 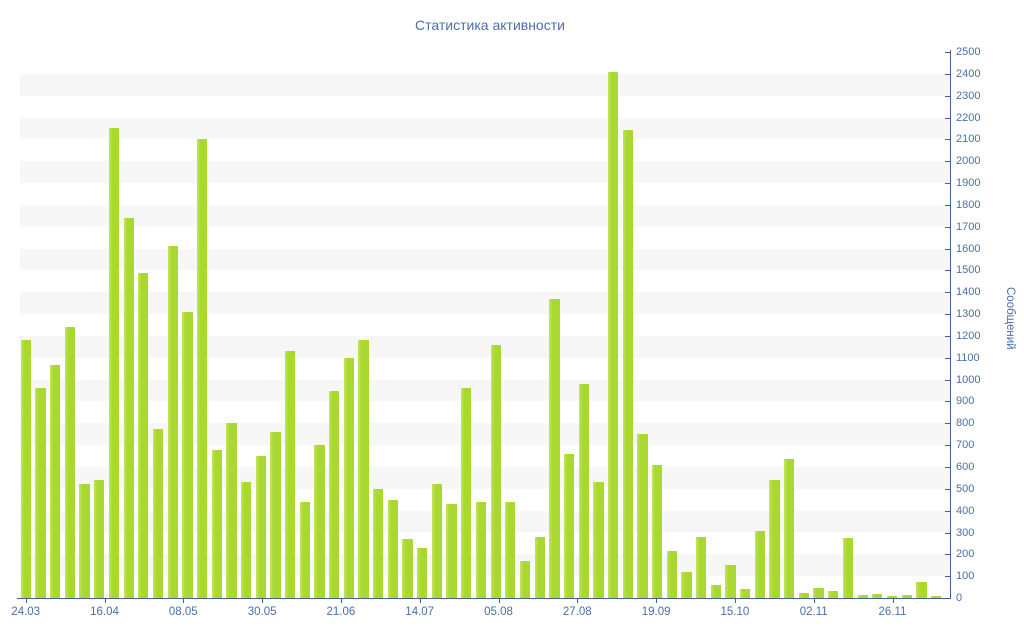 What do you see at coordinates (813, 612) in the screenshot?
I see `x-tick-label: 02.11` at bounding box center [813, 612].